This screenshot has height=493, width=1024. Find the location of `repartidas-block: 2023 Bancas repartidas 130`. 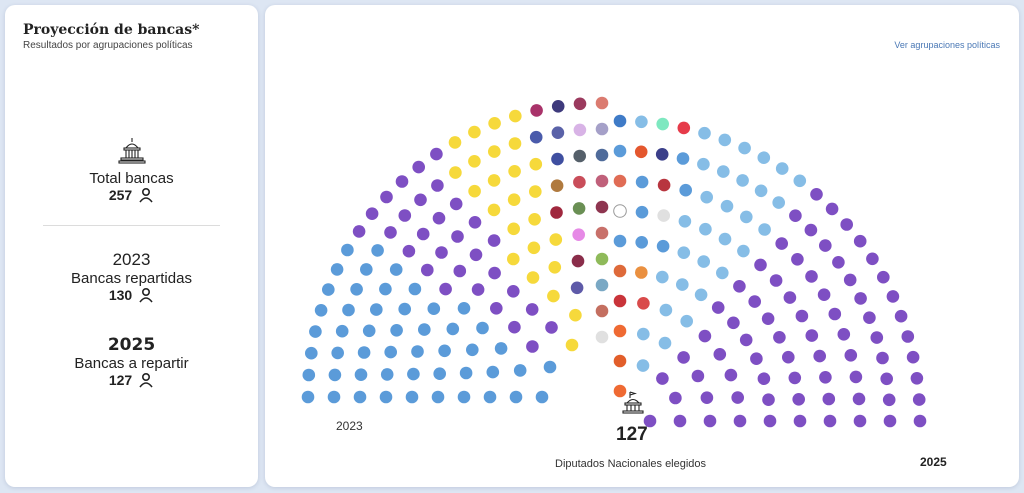

repartidas-block: 2023 Bancas repartidas 130 is located at coordinates (131, 277).